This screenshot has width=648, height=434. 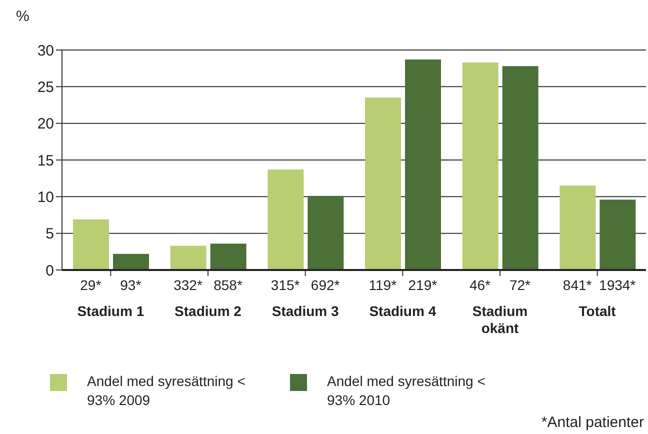 I want to click on text: 692*, so click(x=325, y=285).